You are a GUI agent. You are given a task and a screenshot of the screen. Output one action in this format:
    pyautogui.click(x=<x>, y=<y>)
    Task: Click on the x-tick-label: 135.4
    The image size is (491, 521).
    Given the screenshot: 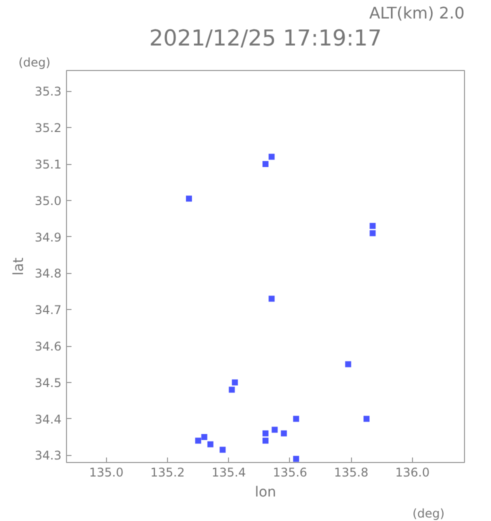 What is the action you would take?
    pyautogui.click(x=229, y=473)
    